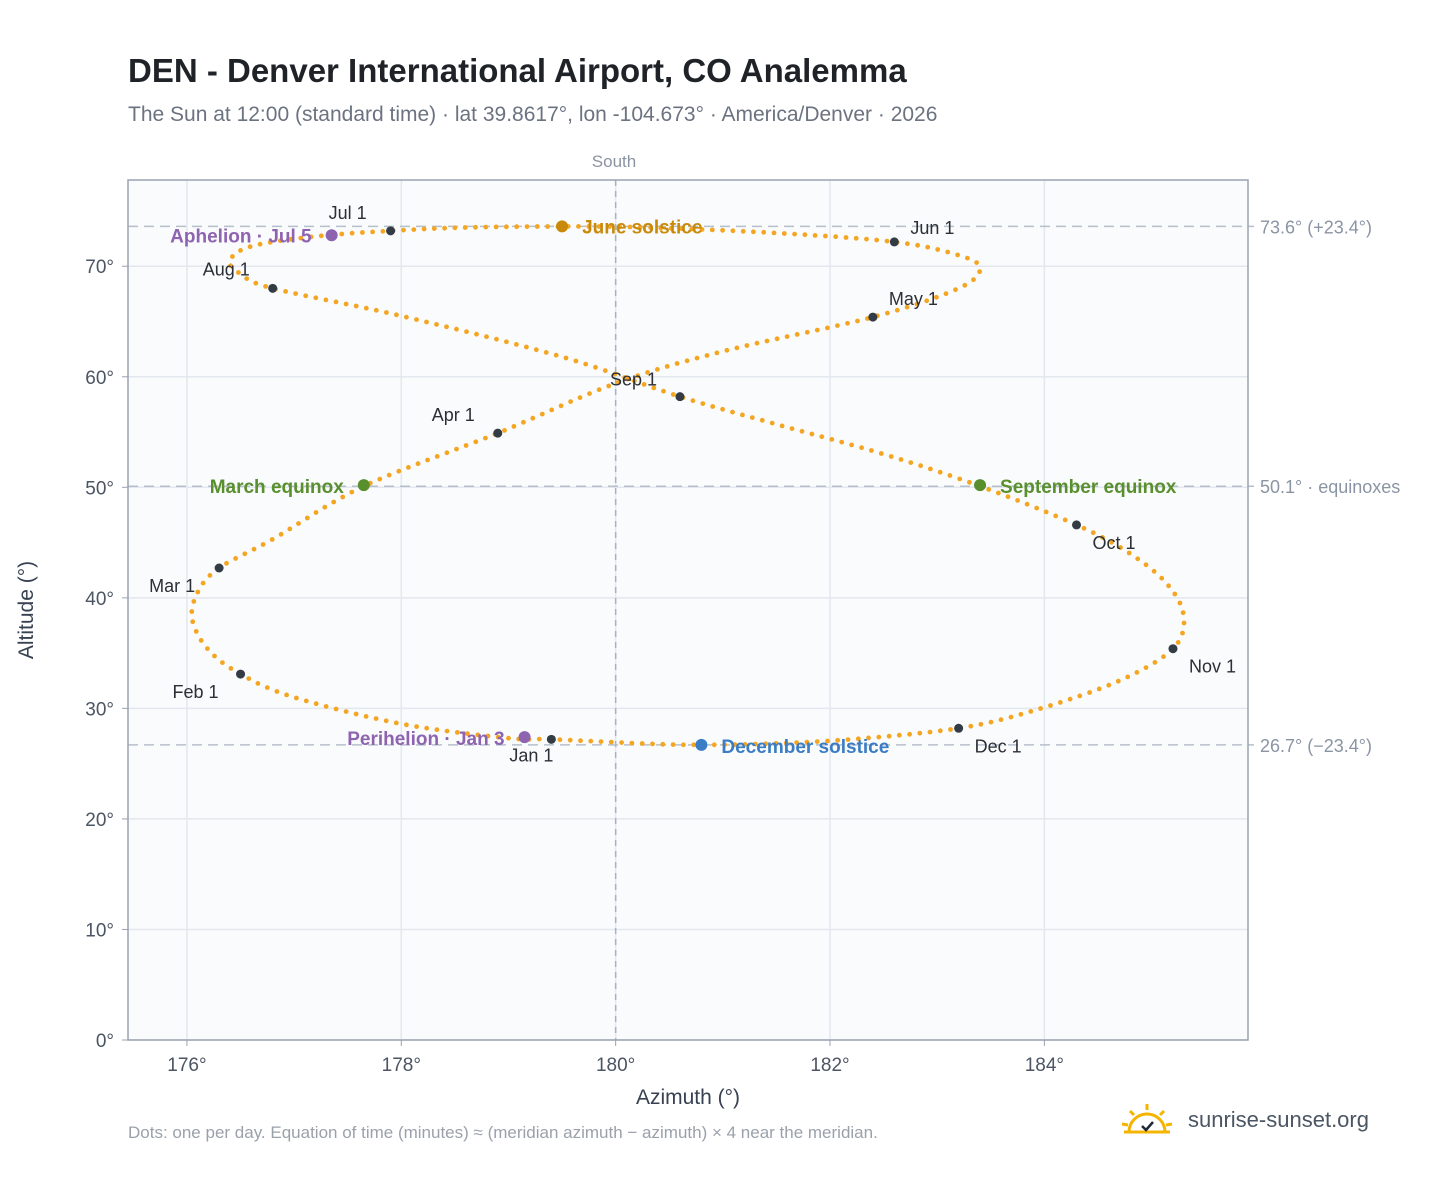 Image resolution: width=1448 pixels, height=1188 pixels. What do you see at coordinates (913, 299) in the screenshot?
I see `month-marker-label: May 1` at bounding box center [913, 299].